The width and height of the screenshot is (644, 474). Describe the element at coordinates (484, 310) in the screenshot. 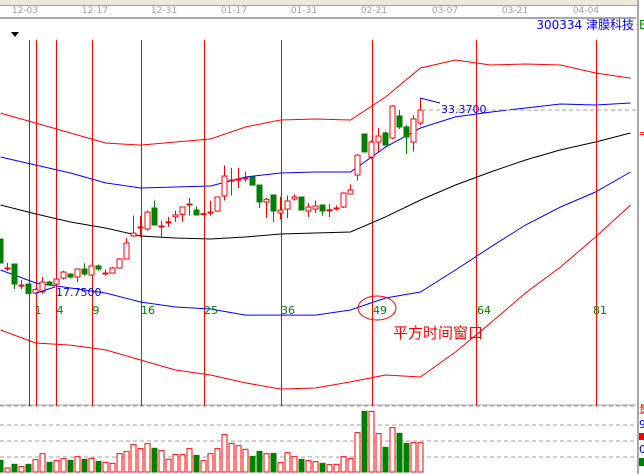

I see `square-number-label: 64` at that location.